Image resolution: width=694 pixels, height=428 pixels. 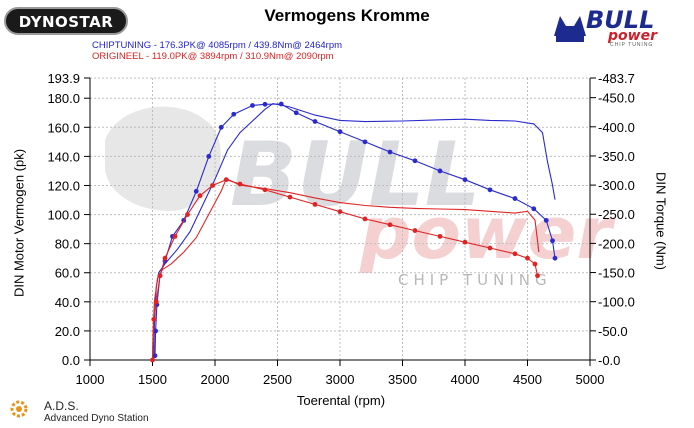 What do you see at coordinates (67, 331) in the screenshot?
I see `y-tick-label-left: 20.0` at bounding box center [67, 331].